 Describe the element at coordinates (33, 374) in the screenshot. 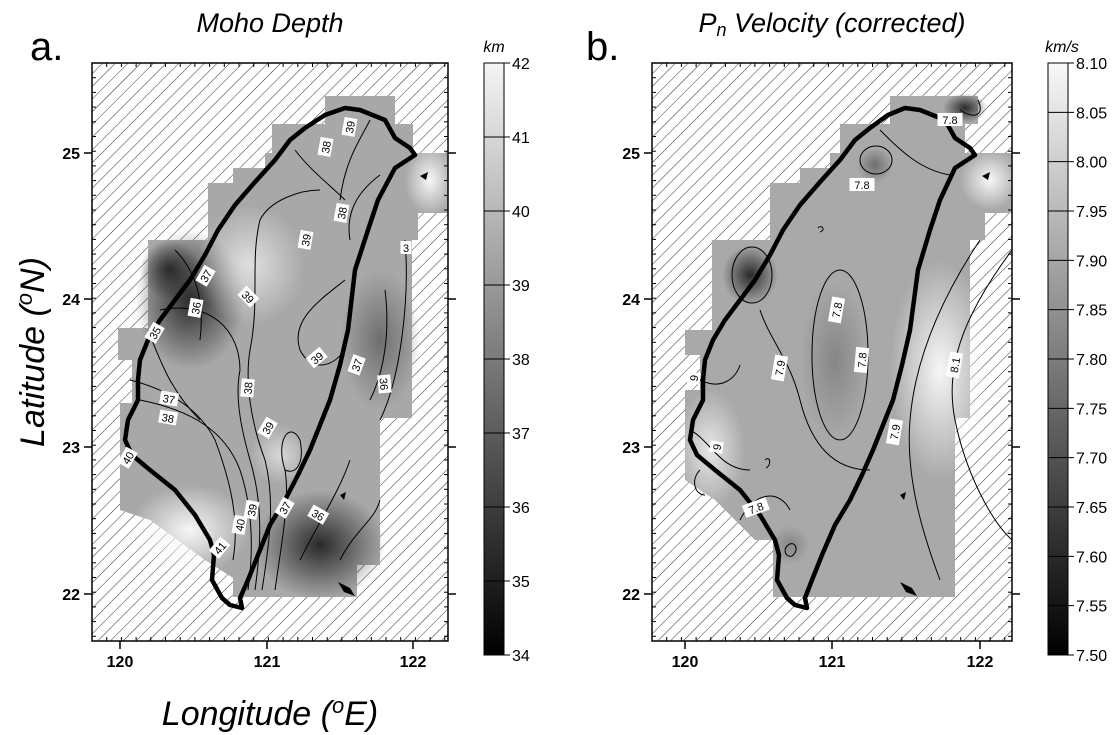

I see `y-axis-title-main: Latitude (` at that location.